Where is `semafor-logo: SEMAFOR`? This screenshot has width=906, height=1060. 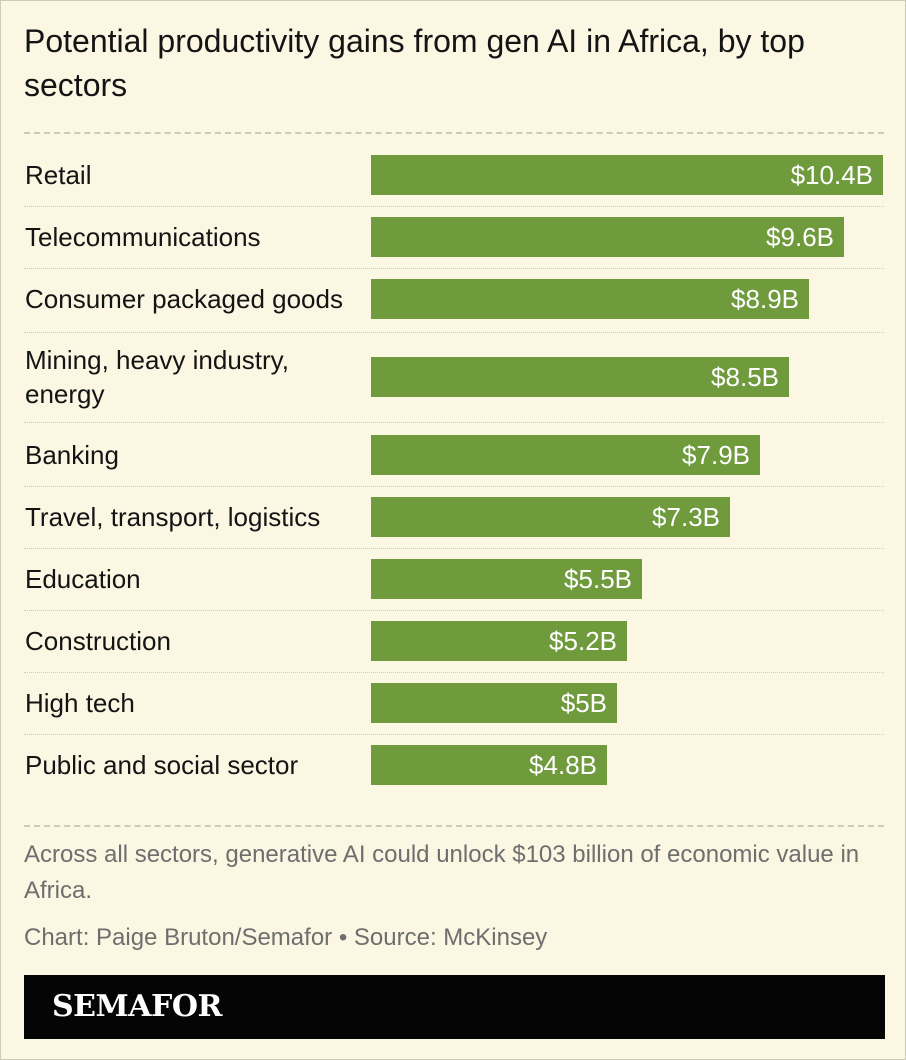 semafor-logo: SEMAFOR is located at coordinates (137, 1006).